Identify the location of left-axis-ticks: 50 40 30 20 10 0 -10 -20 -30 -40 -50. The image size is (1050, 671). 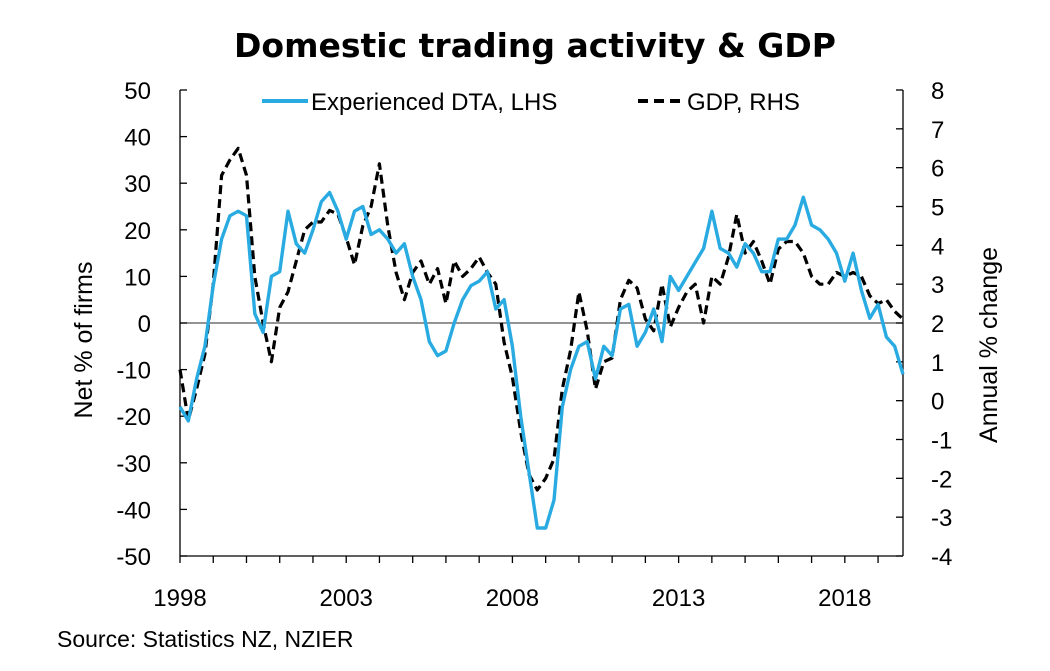
(151, 324).